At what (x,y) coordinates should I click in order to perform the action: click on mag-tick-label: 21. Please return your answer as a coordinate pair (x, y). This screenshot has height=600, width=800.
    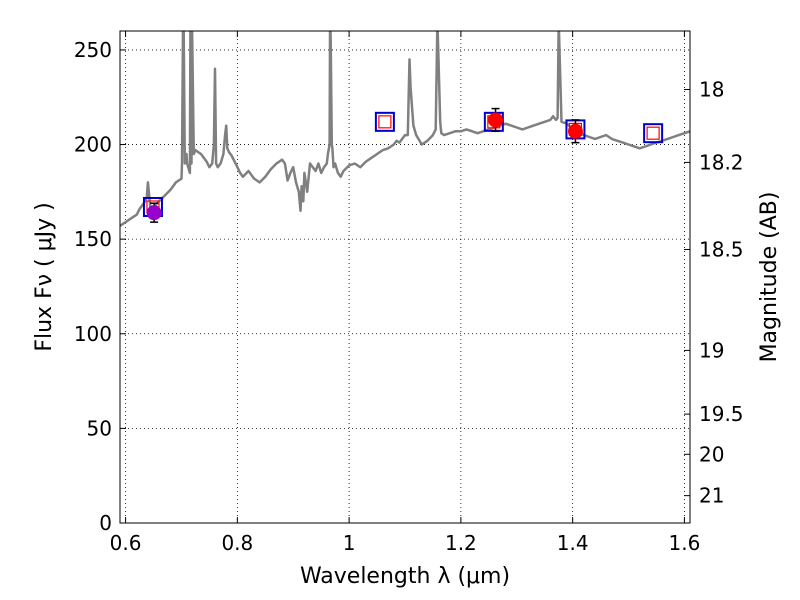
    Looking at the image, I should click on (711, 496).